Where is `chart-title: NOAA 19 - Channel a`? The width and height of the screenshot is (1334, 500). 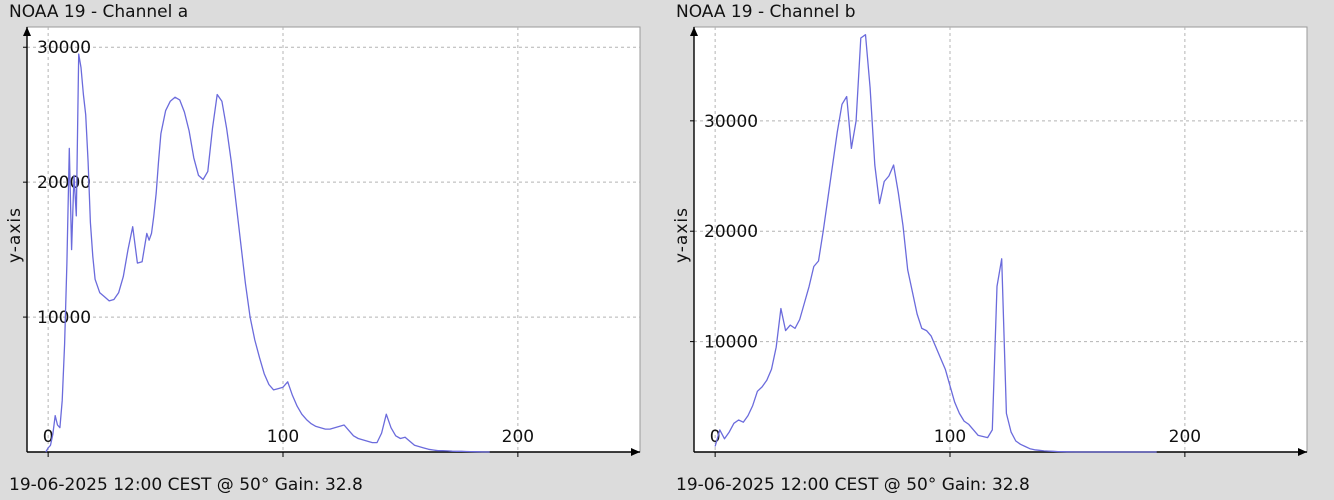 chart-title: NOAA 19 - Channel a is located at coordinates (99, 12).